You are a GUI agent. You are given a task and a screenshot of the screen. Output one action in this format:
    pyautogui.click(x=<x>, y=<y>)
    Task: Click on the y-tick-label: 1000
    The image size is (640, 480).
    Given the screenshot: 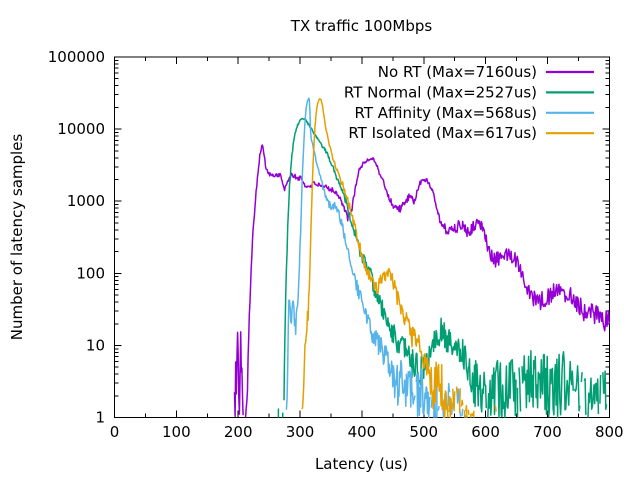 What is the action you would take?
    pyautogui.click(x=86, y=201)
    